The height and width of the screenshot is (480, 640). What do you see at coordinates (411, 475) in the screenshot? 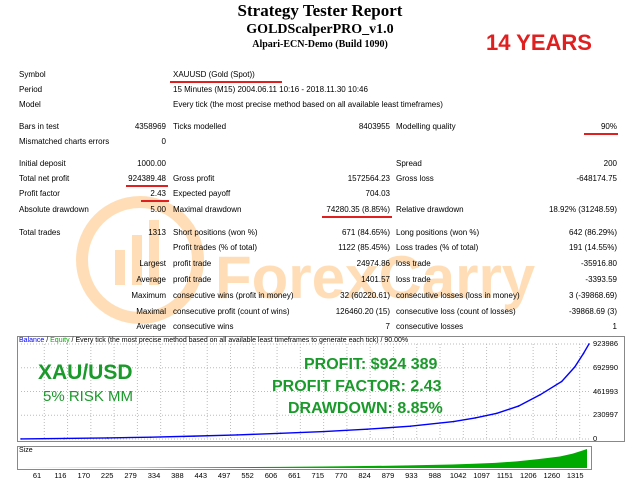
I see `x-tick-label: 933` at bounding box center [411, 475].